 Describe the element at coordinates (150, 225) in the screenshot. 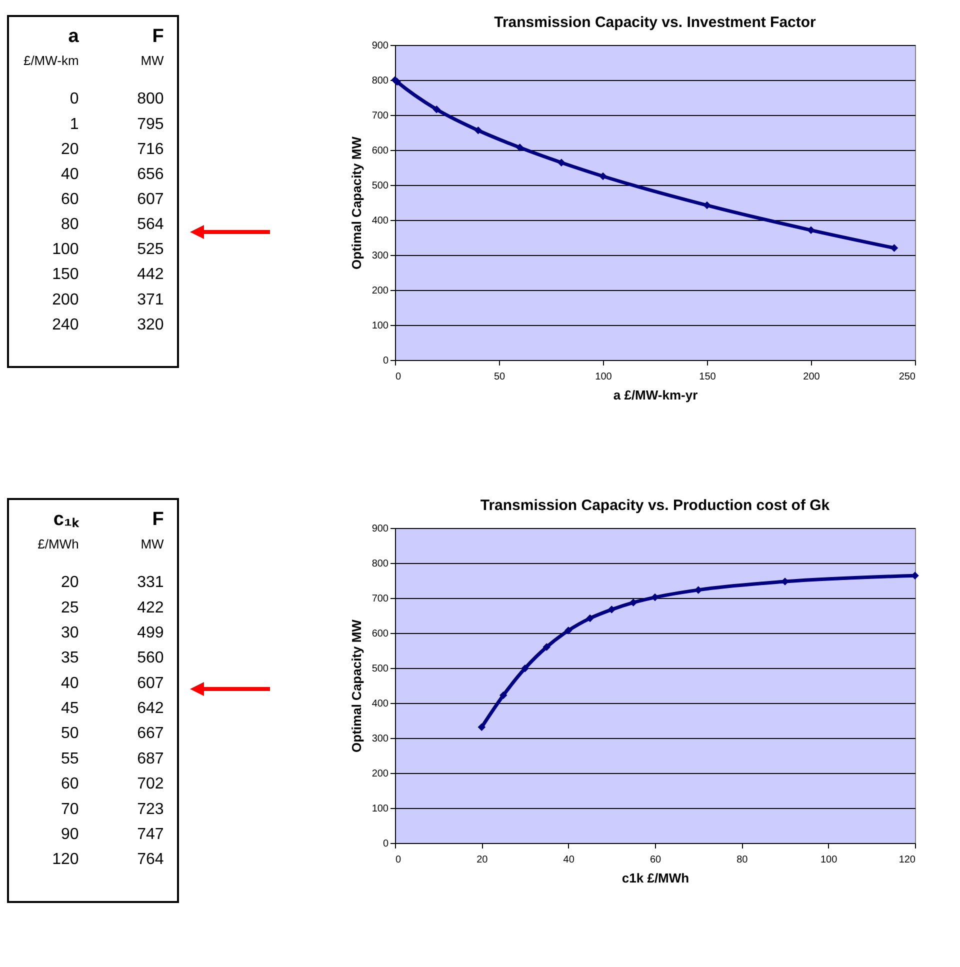

I see `data-label: 564` at that location.